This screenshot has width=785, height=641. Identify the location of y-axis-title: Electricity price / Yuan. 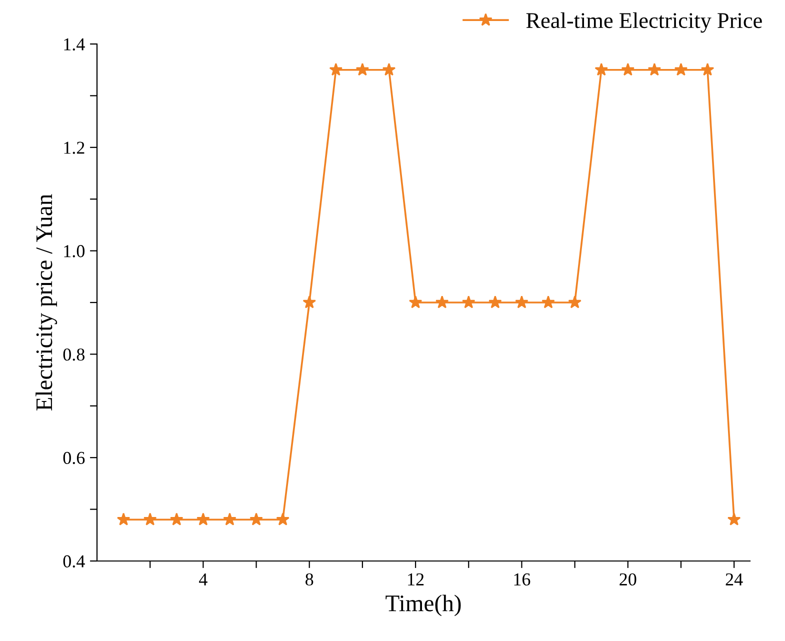
(47, 302).